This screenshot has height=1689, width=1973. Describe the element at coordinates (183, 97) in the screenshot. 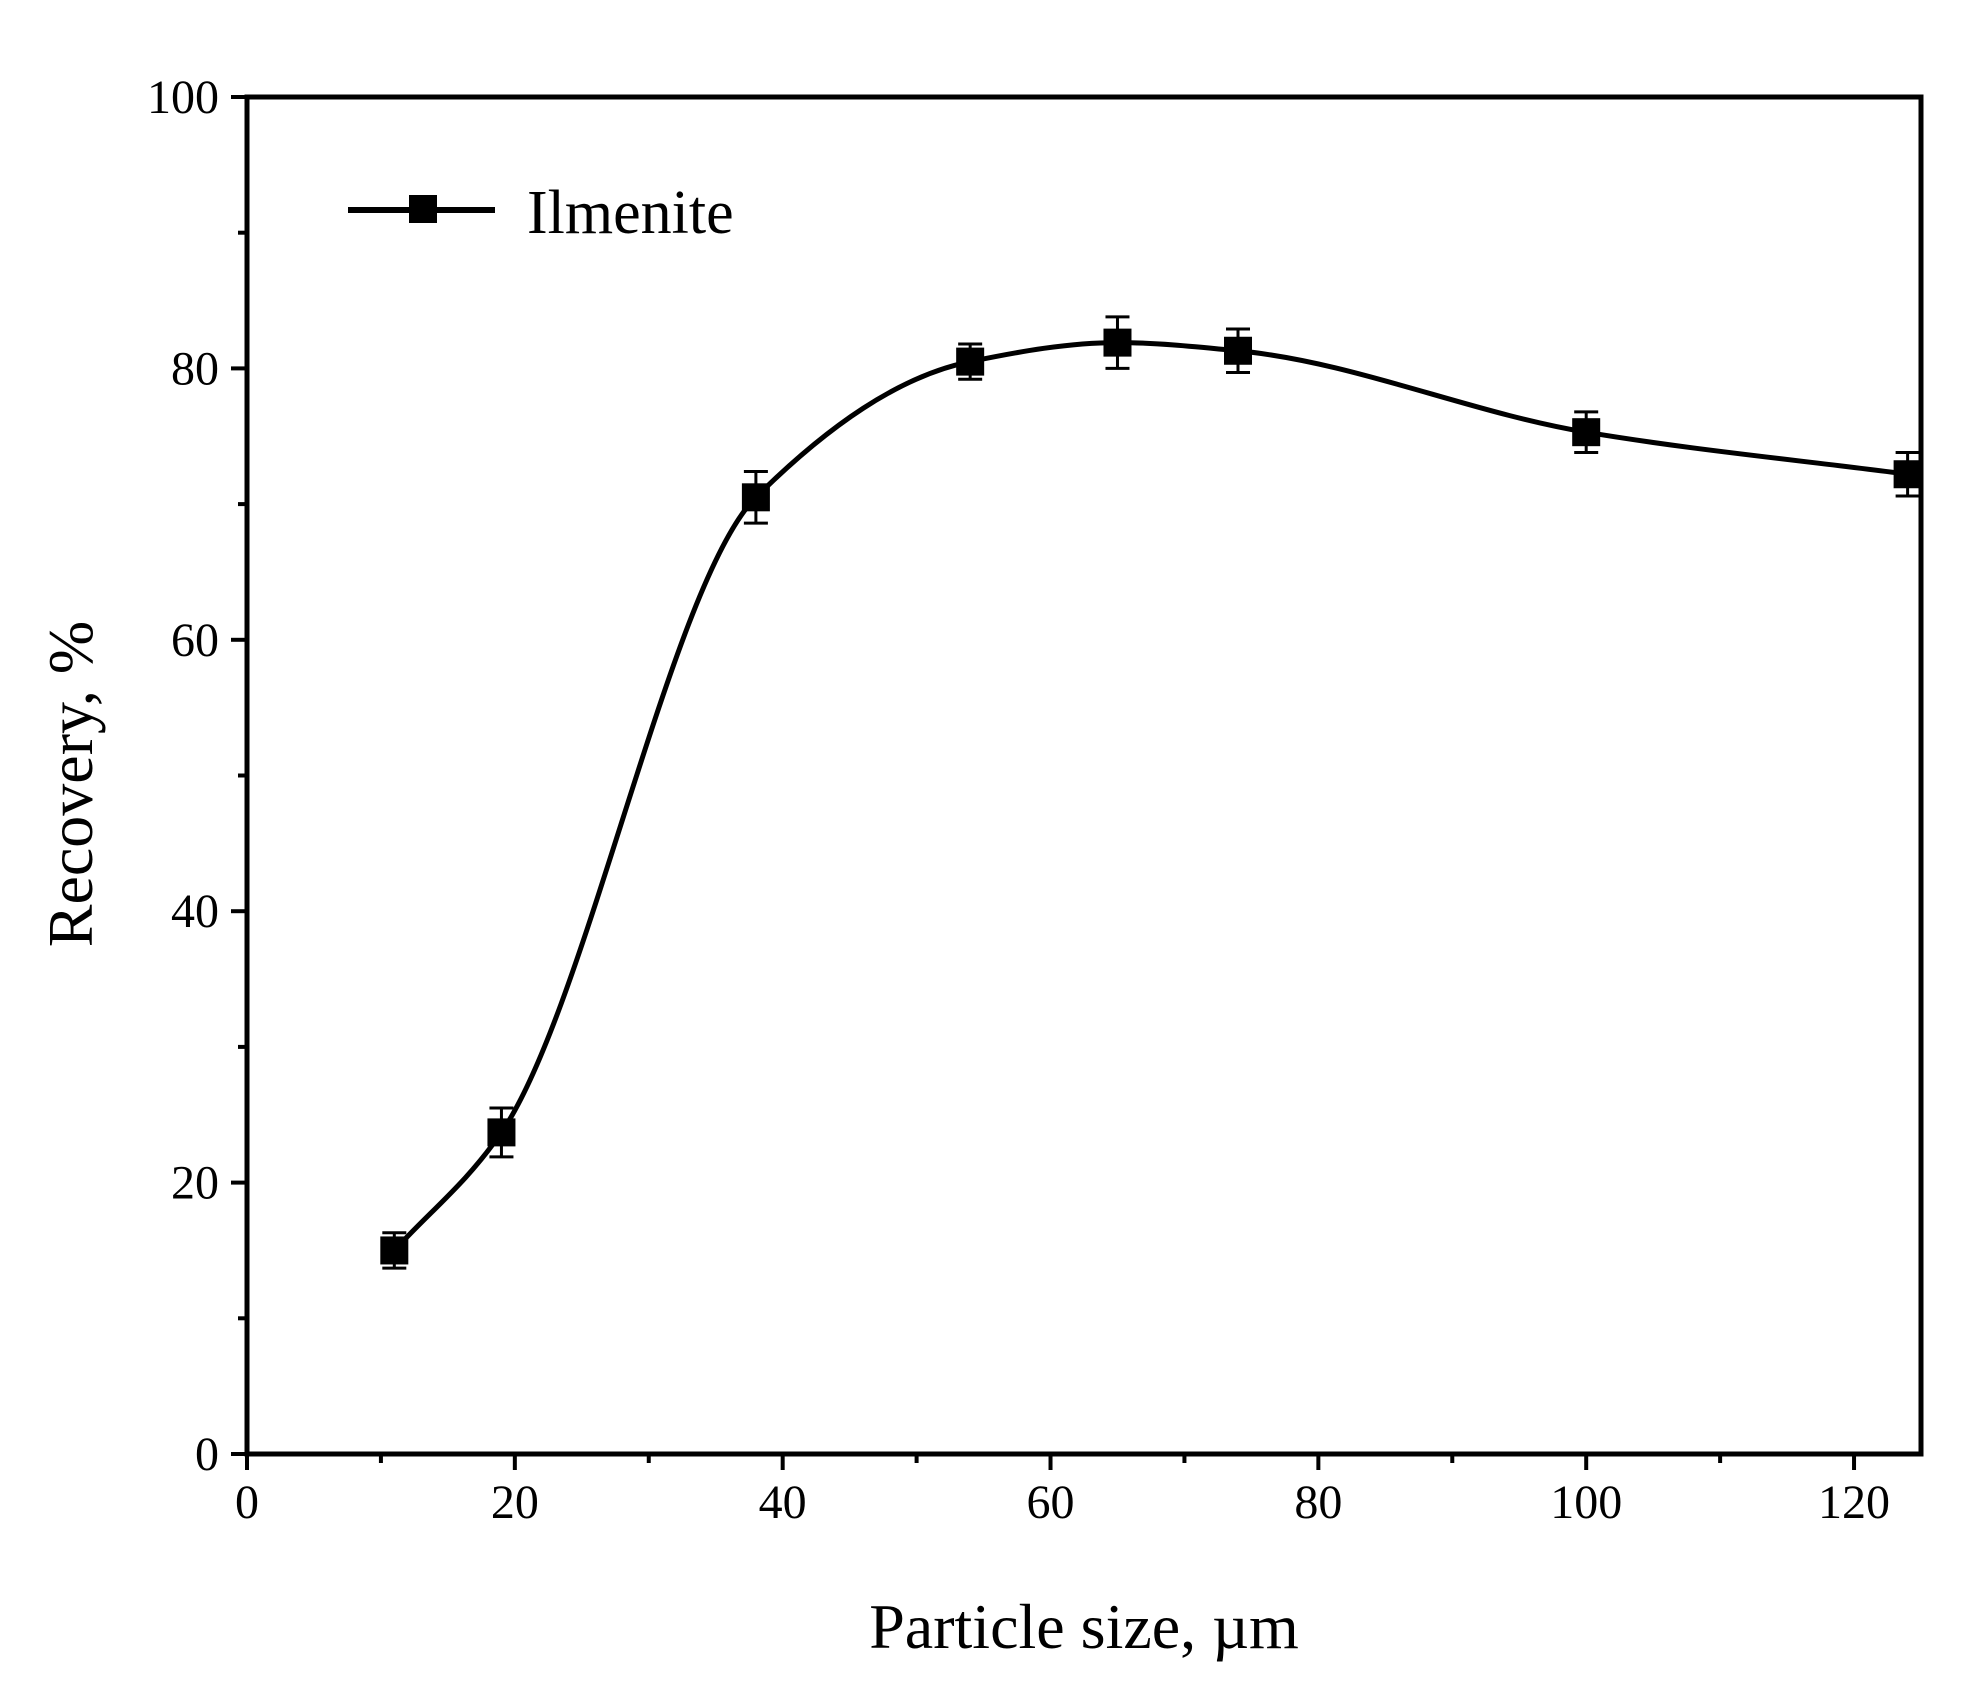

I see `y-tick-label: 100` at that location.